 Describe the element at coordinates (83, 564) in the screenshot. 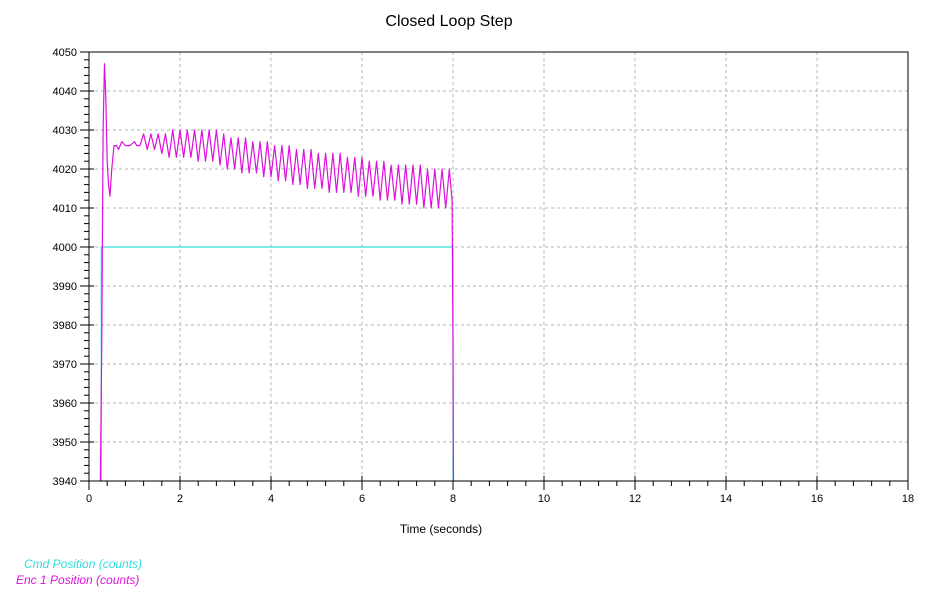

I see `legend-entry-cmd-position: Cmd Position (counts)` at that location.